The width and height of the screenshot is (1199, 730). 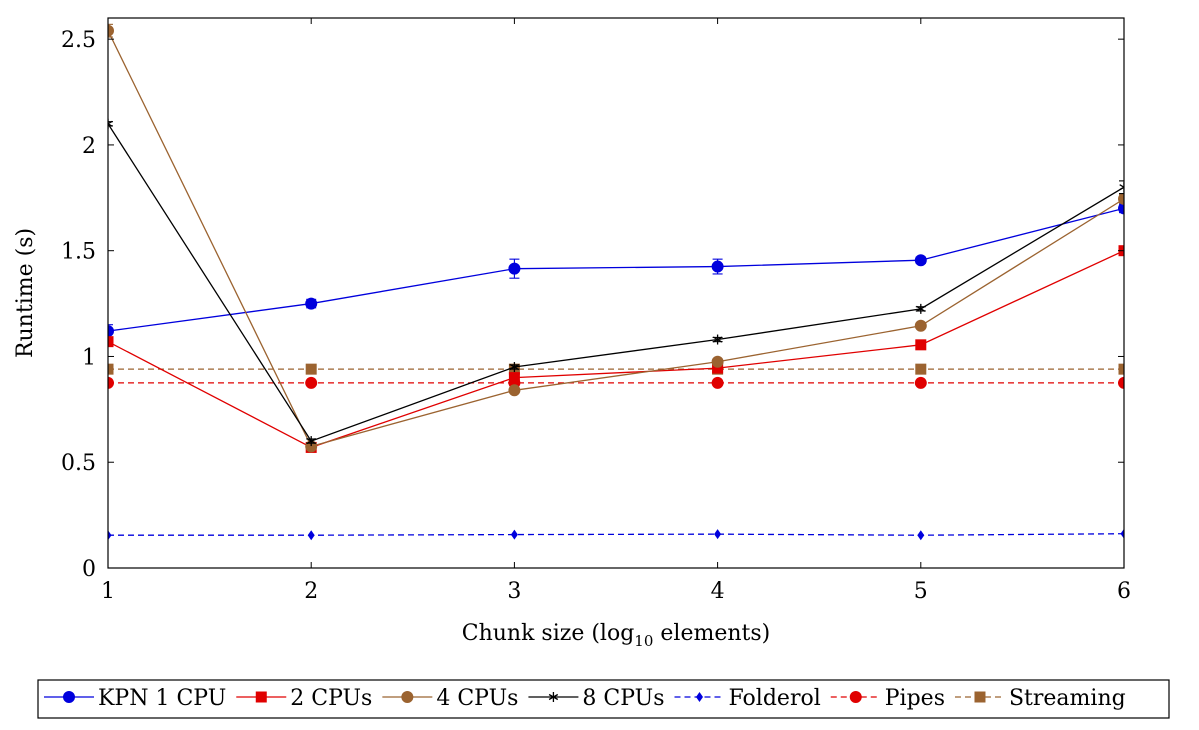 I want to click on legend-item-pipes: Pipes, so click(x=887, y=698).